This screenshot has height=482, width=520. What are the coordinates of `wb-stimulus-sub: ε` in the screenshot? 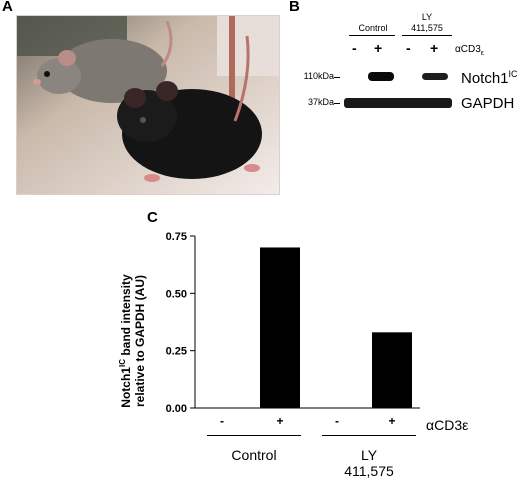 It's located at (482, 53).